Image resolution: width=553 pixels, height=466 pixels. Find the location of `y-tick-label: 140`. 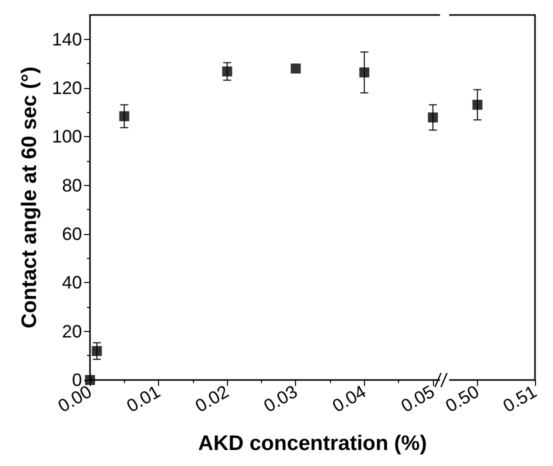

y-tick-label: 140 is located at coordinates (67, 39).